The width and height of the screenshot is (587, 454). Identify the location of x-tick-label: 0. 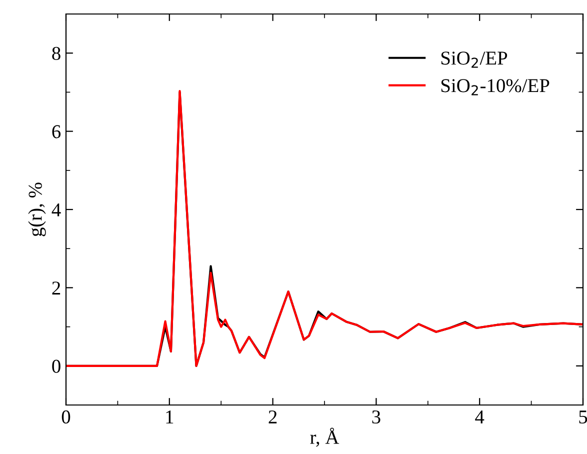
(66, 417).